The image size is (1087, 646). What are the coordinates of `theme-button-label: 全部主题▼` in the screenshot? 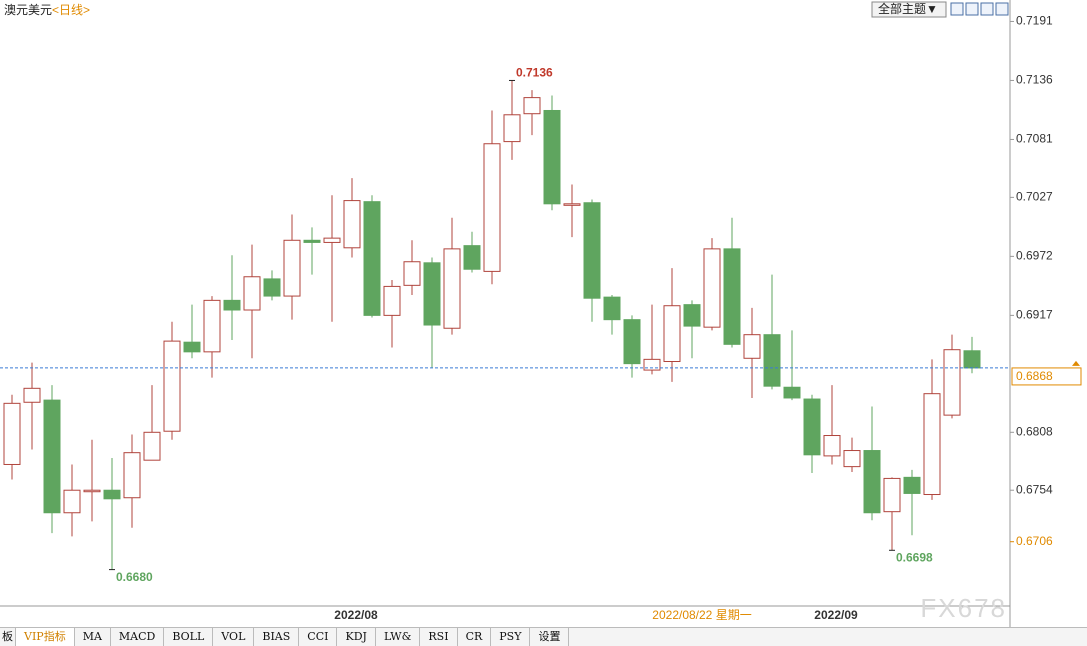 It's located at (908, 8).